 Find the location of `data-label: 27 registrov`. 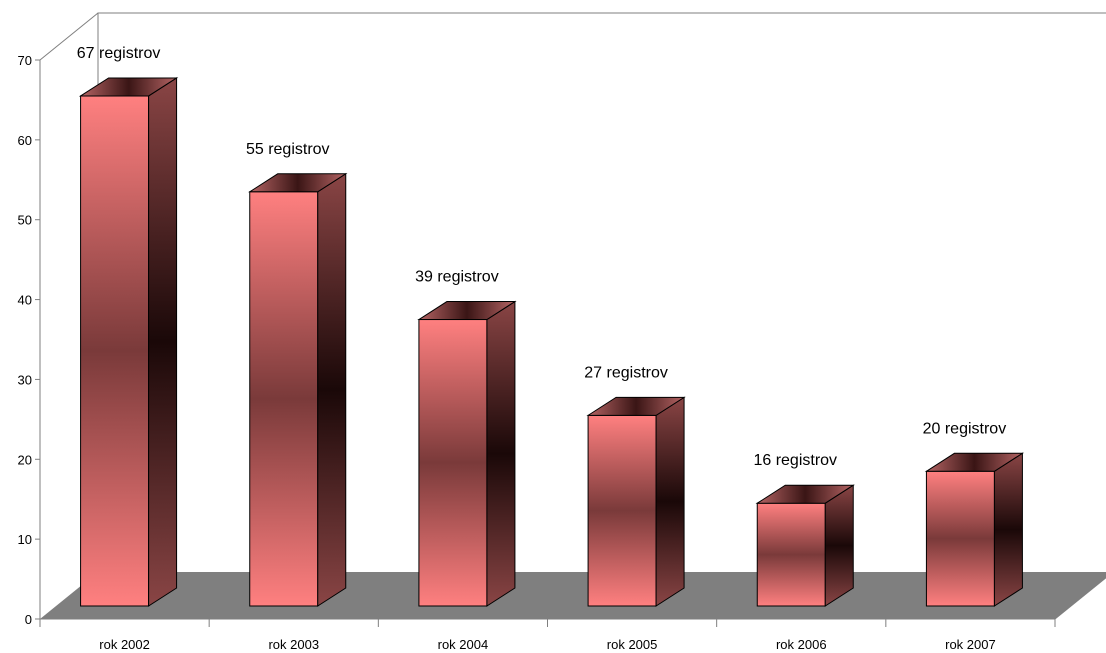

data-label: 27 registrov is located at coordinates (626, 372).